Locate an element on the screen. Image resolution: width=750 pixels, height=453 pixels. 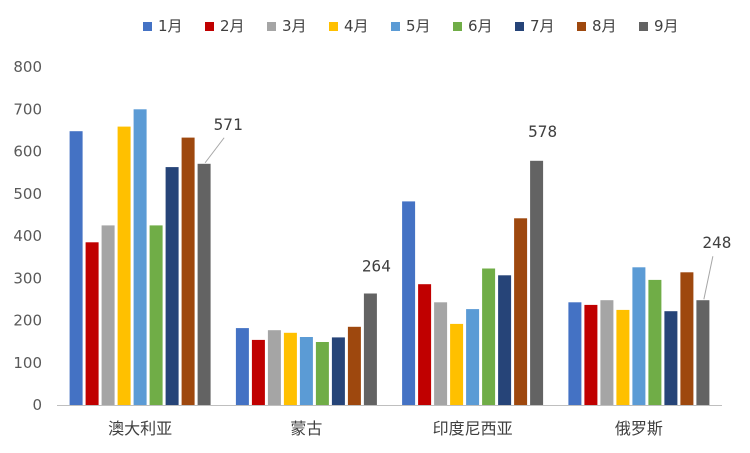
y-tick-label: 700 is located at coordinates (27, 109).